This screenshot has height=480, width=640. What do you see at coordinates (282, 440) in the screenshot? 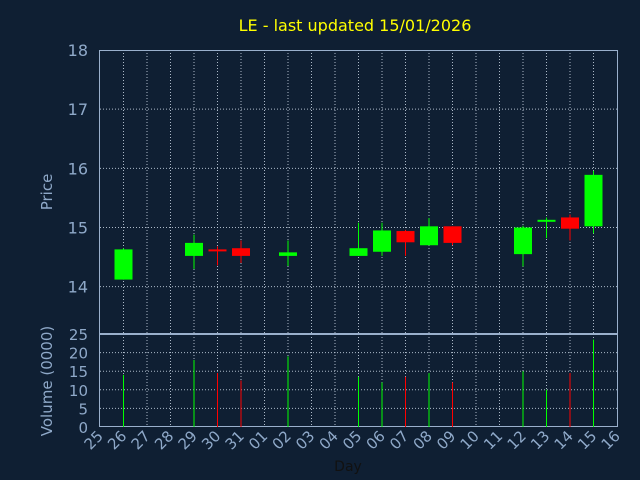
I see `day-tick-label: 02` at bounding box center [282, 440].